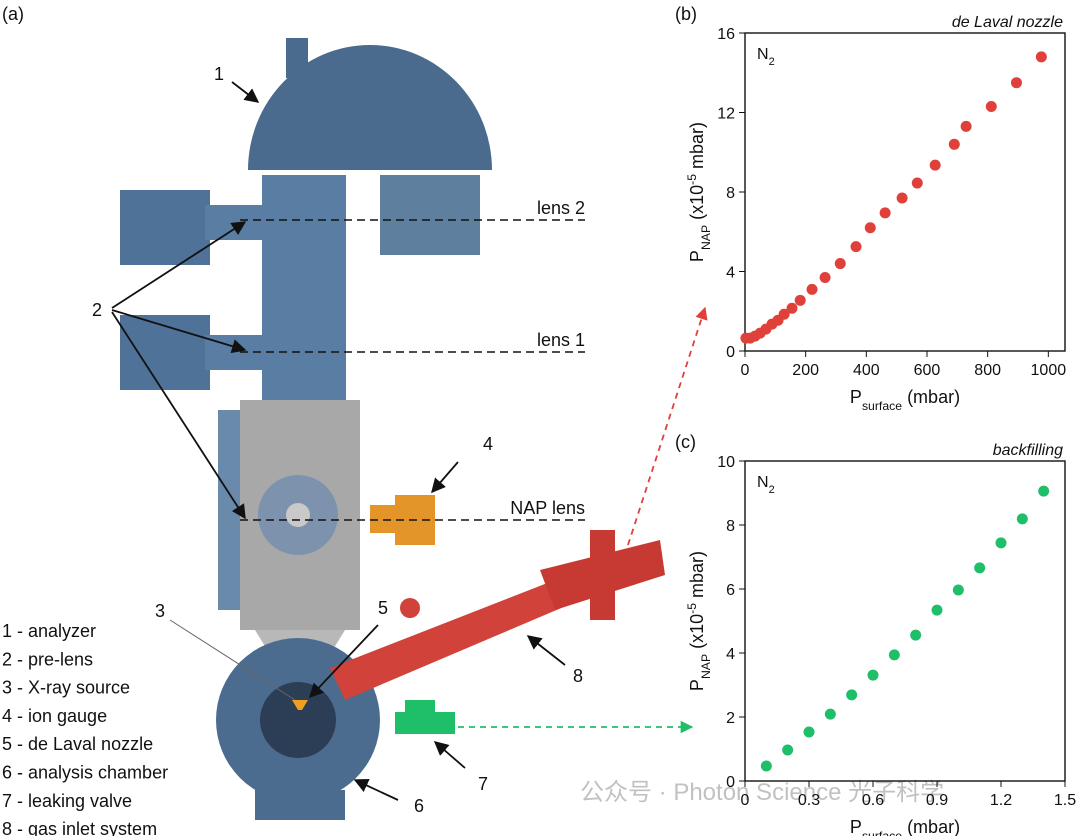 Image resolution: width=1080 pixels, height=836 pixels. Describe the element at coordinates (13, 14) in the screenshot. I see `panel-label: (a)` at that location.